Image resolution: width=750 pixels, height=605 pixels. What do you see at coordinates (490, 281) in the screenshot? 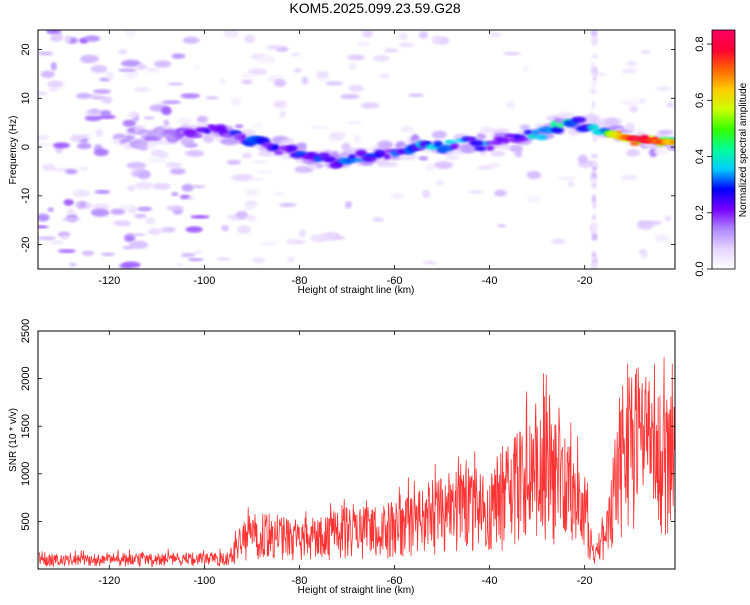
I see `spectrogram-x-tick-label: -40` at bounding box center [490, 281].